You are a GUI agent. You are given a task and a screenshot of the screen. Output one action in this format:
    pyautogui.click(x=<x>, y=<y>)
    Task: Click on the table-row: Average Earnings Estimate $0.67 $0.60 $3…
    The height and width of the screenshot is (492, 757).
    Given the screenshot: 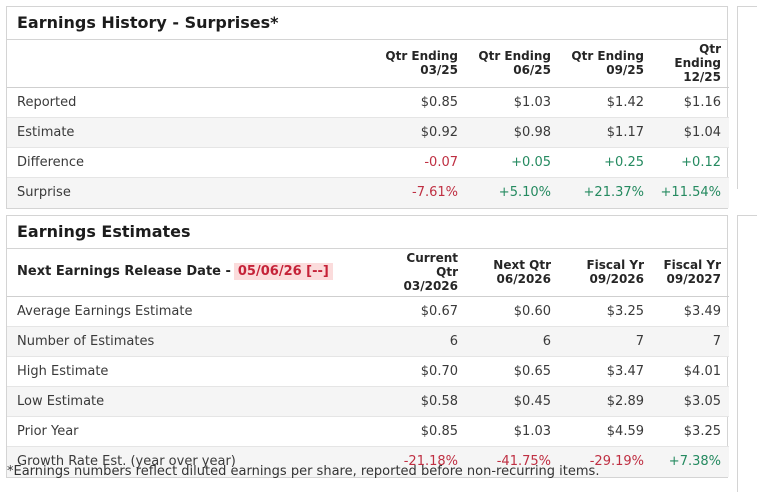 What is the action you would take?
    pyautogui.click(x=368, y=311)
    